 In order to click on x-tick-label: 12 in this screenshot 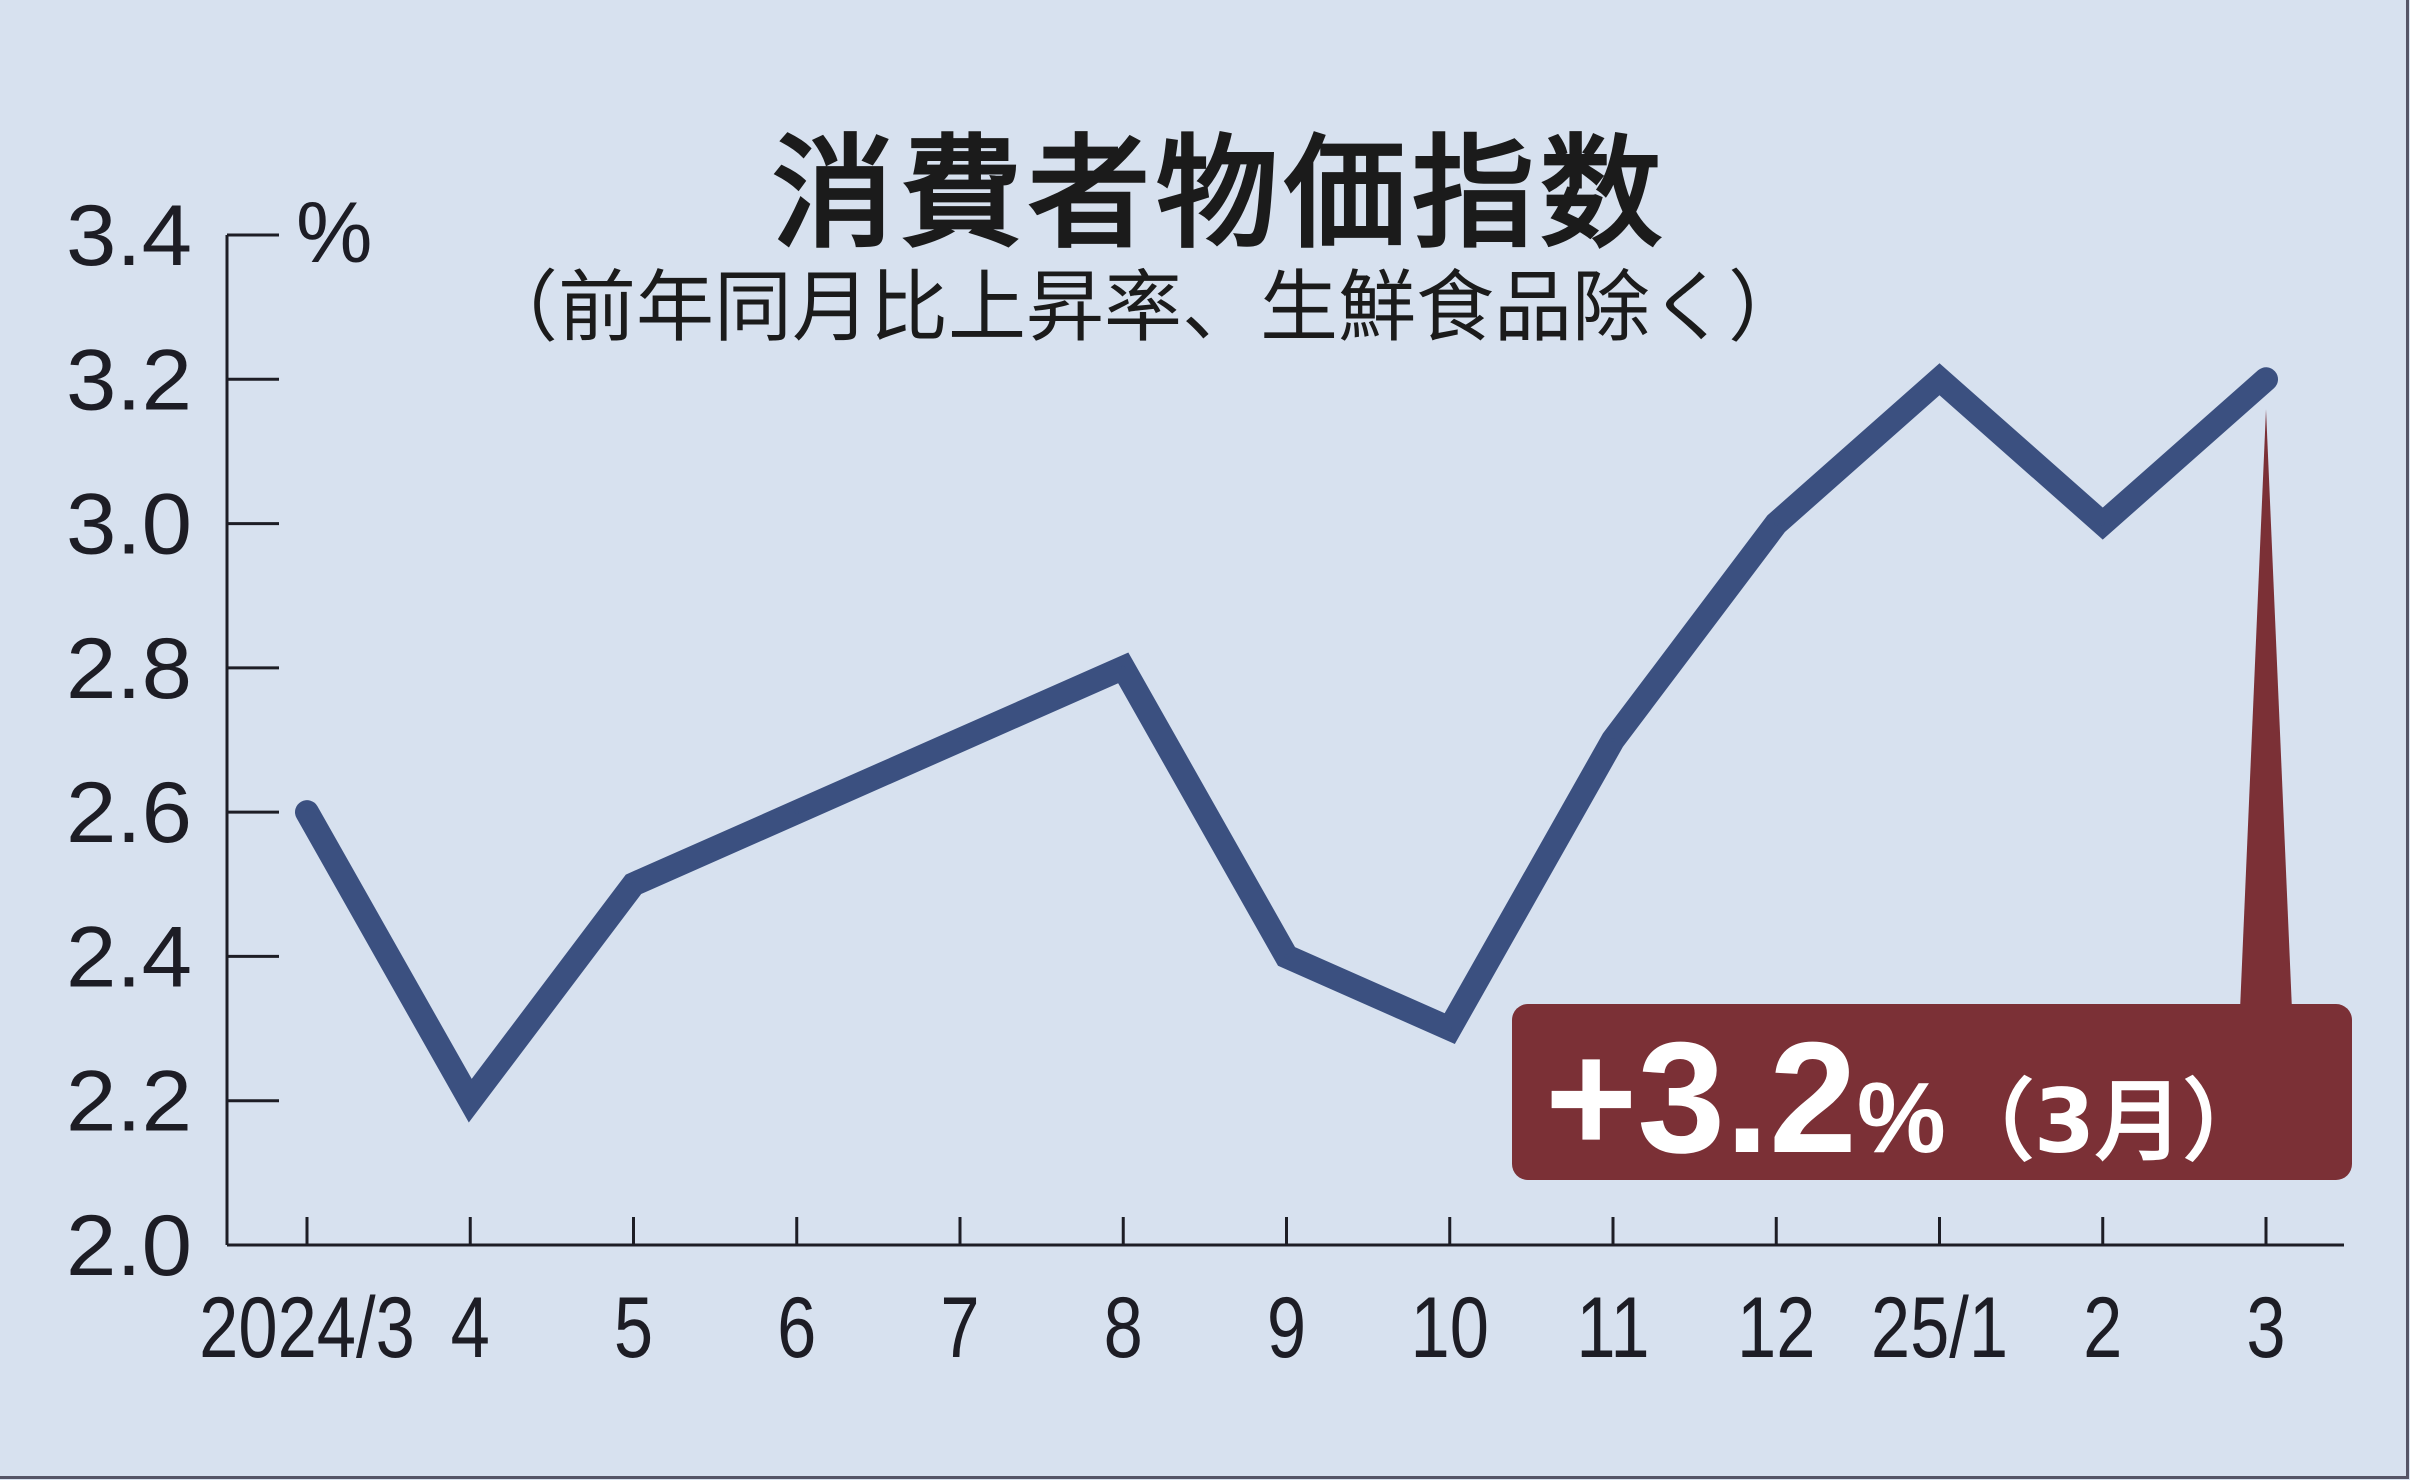, I will do `click(1776, 1327)`.